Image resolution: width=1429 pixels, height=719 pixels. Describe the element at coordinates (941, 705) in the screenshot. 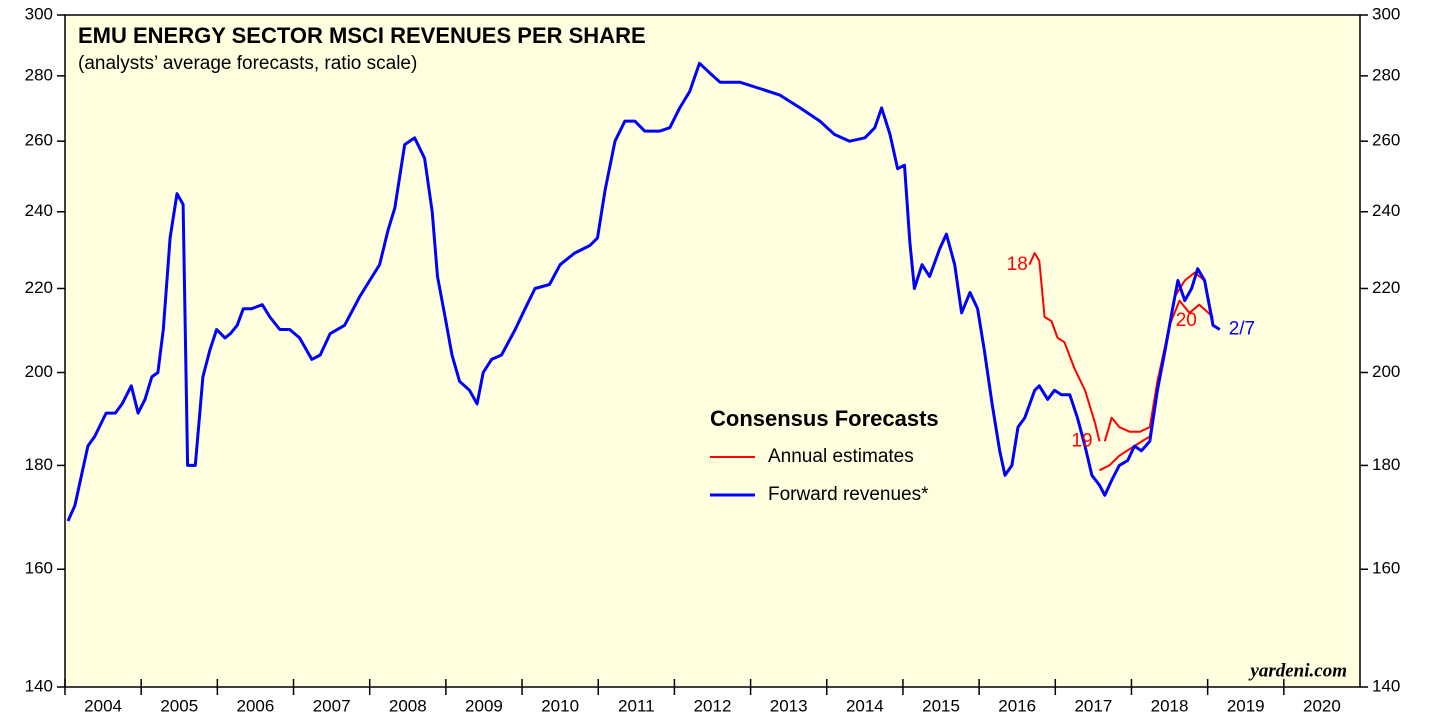

I see `x-tick-label: 2015` at that location.